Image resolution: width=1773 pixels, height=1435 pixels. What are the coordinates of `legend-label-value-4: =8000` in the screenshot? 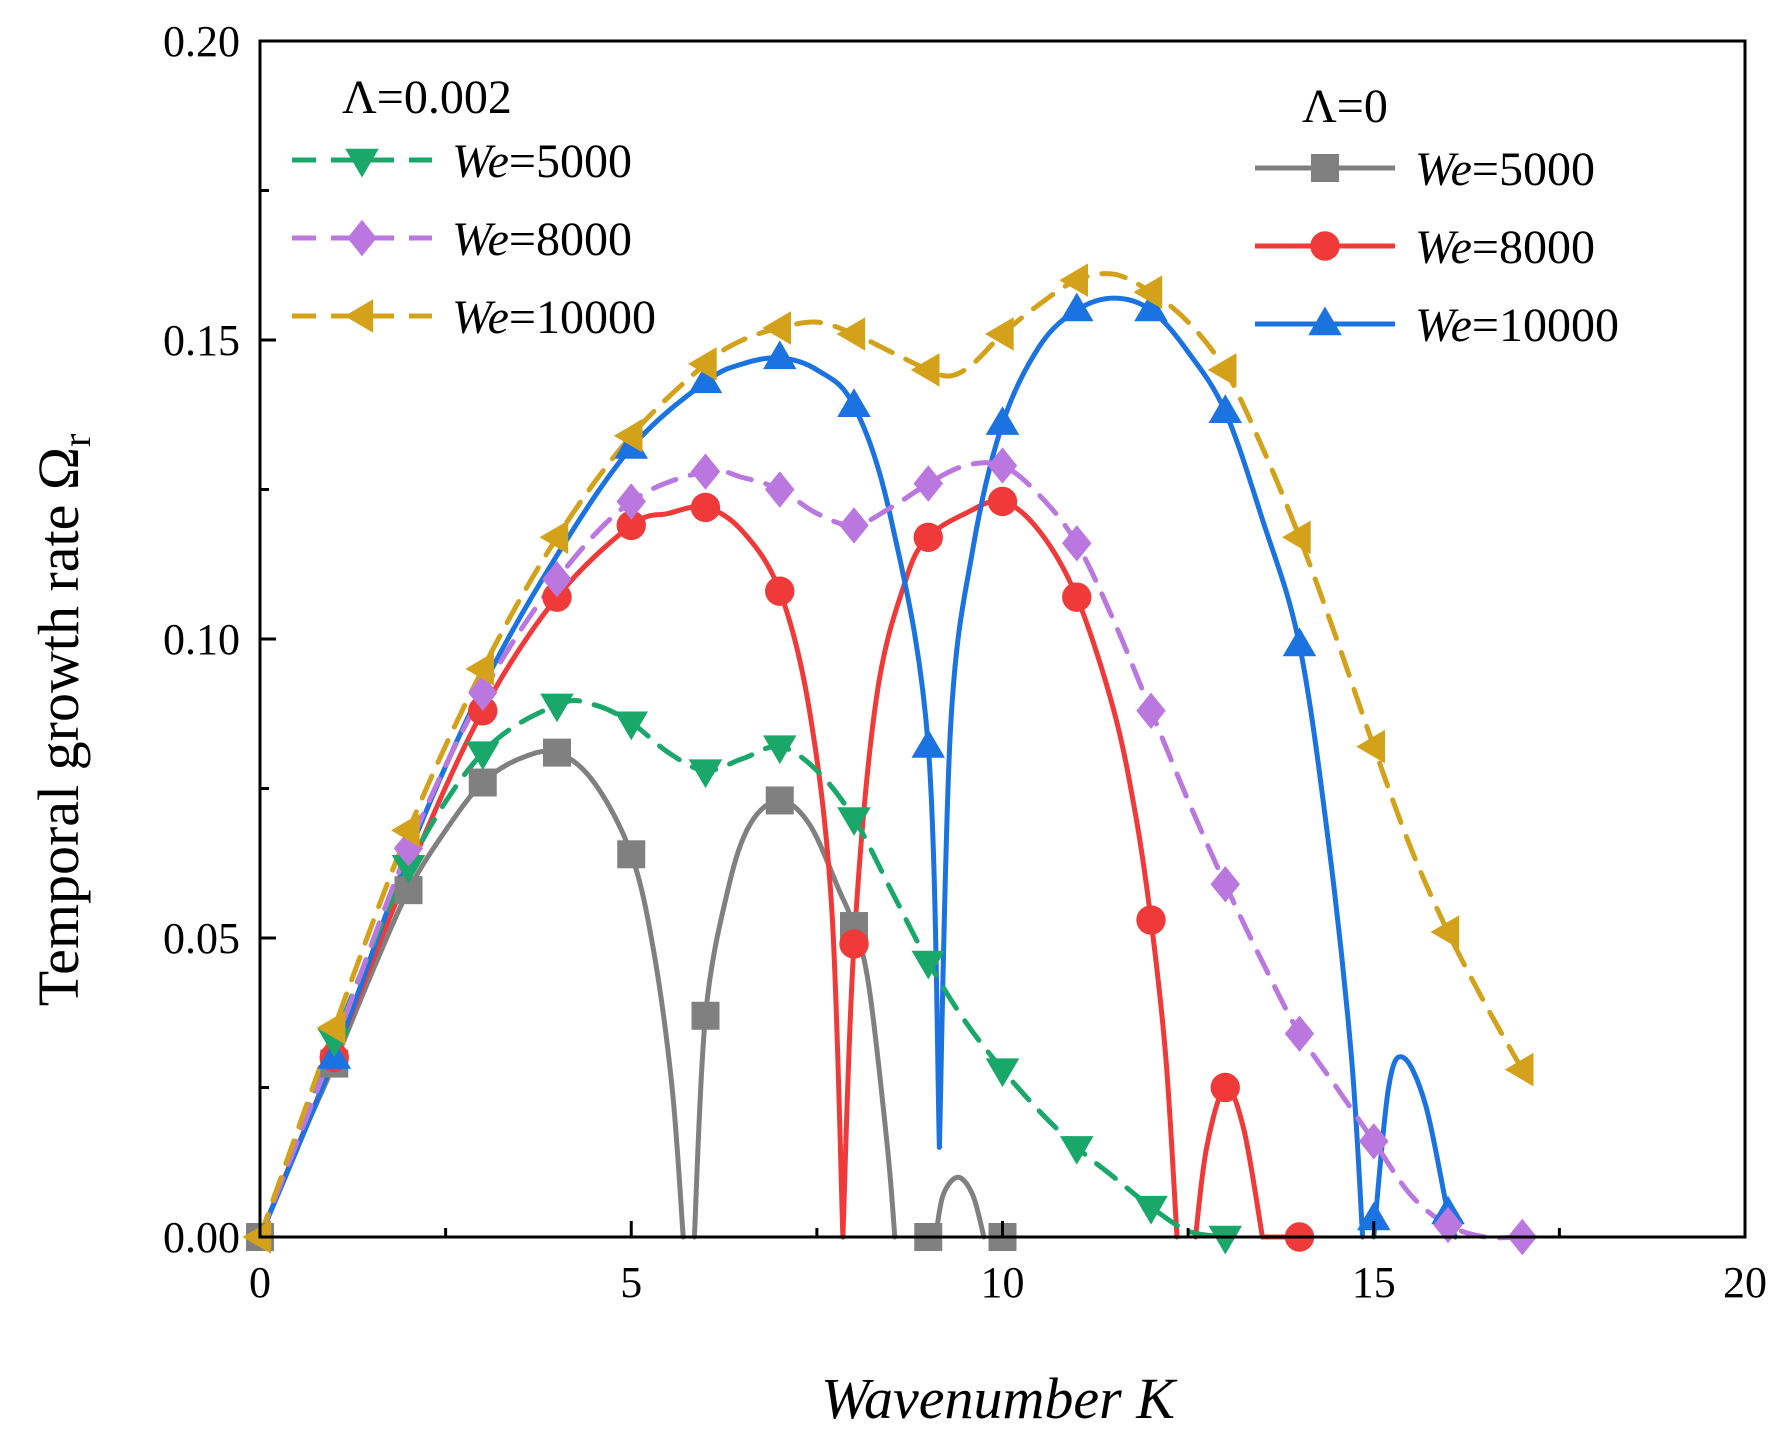 It's located at (570, 239).